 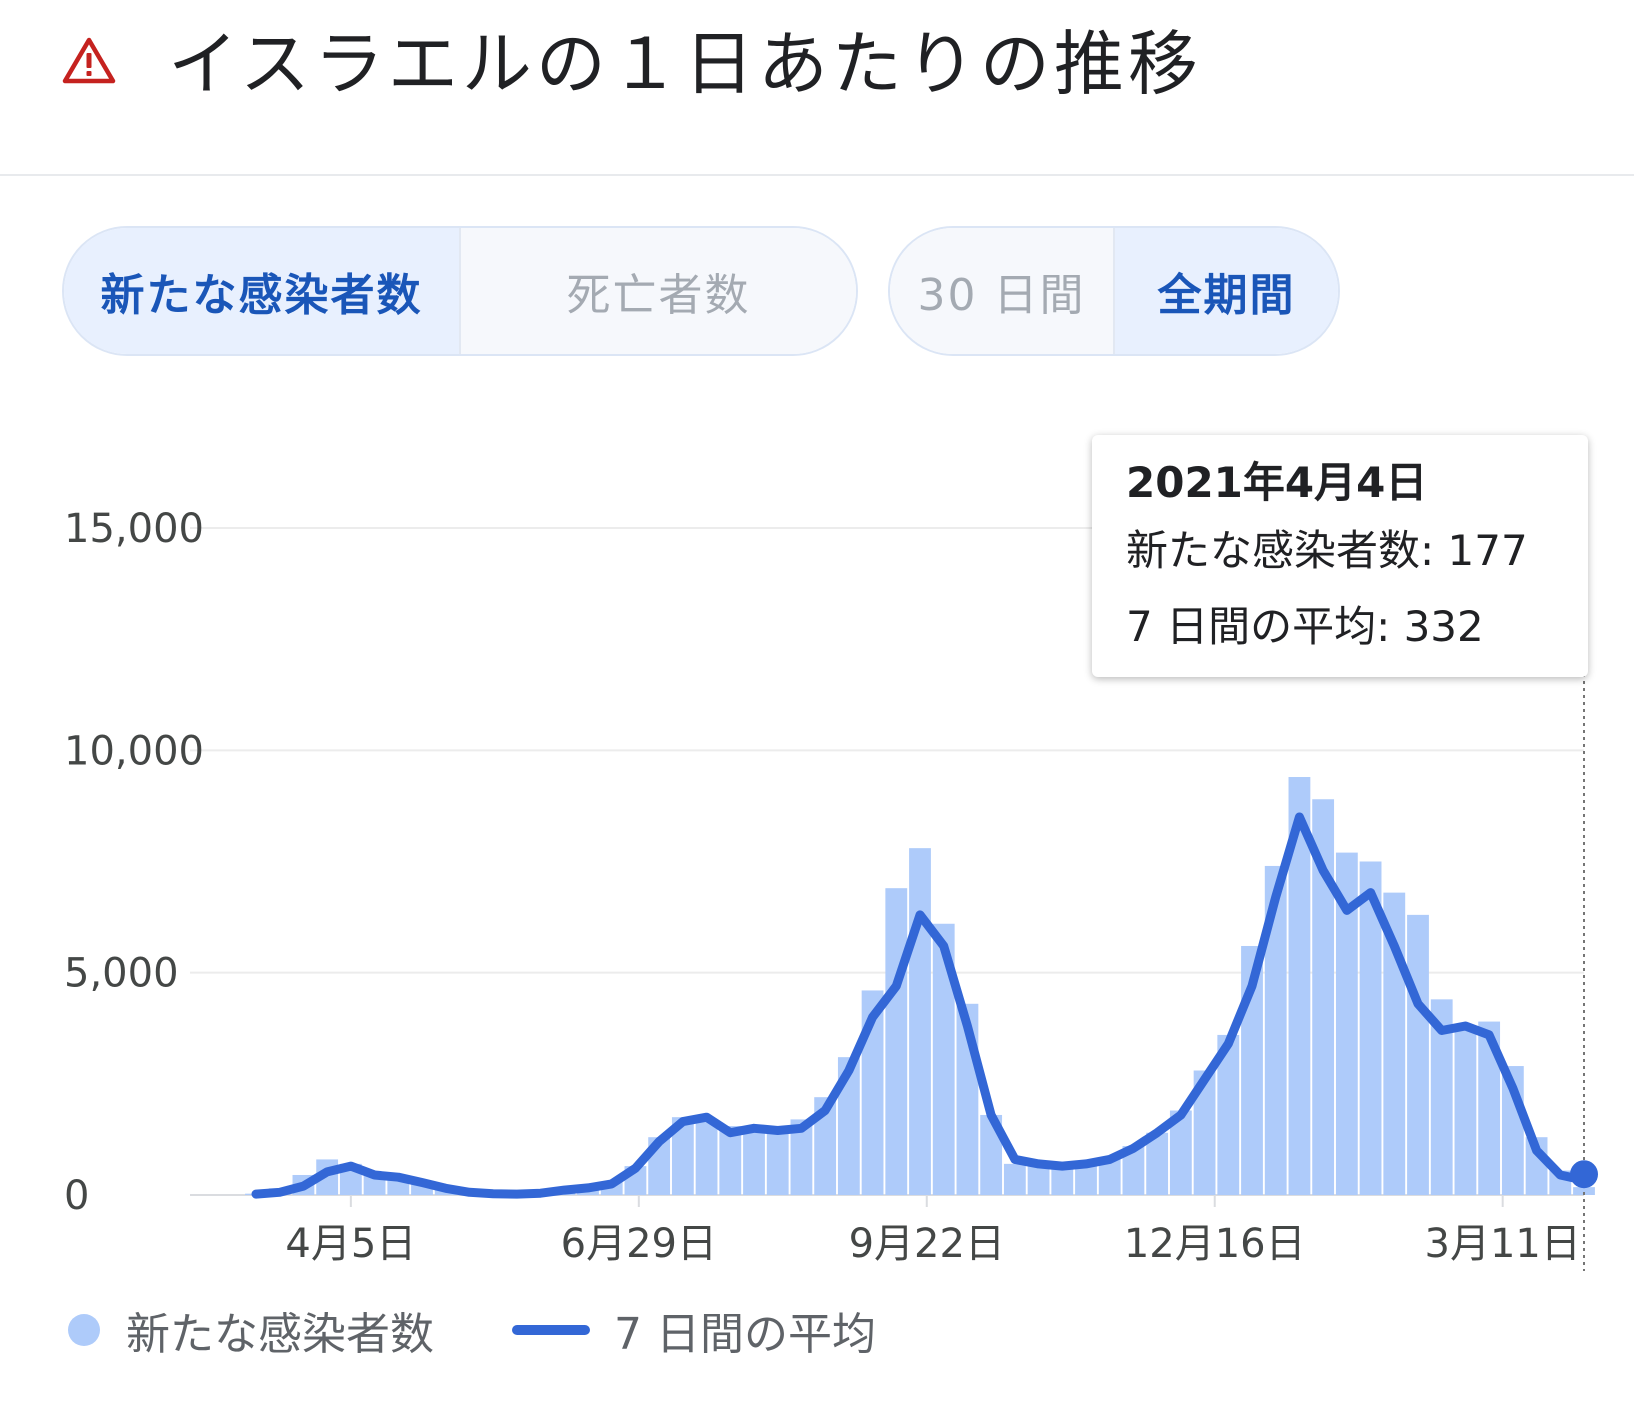 What do you see at coordinates (1305, 626) in the screenshot?
I see `tooltip-average: 7 日間の平均: 332` at bounding box center [1305, 626].